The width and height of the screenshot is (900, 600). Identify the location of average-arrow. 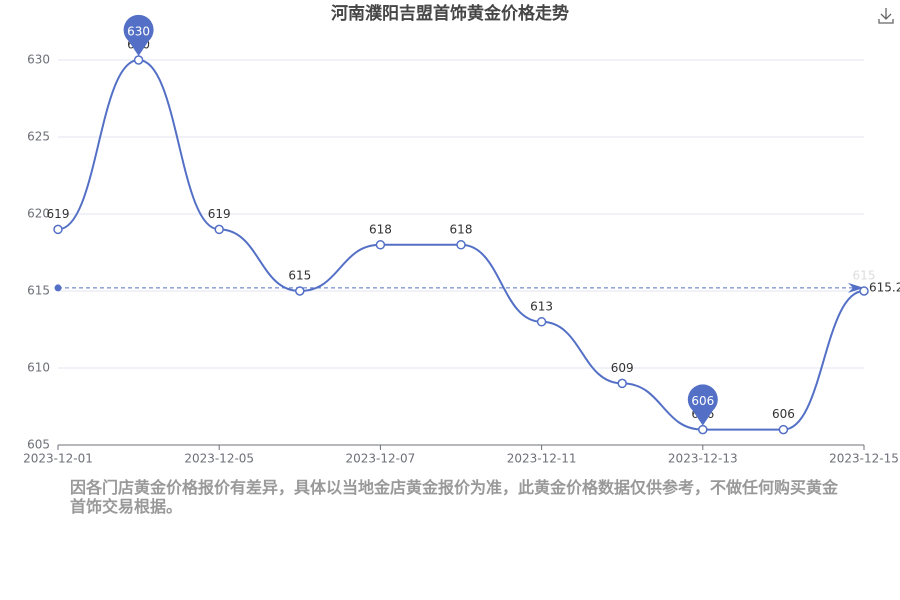
(856, 287).